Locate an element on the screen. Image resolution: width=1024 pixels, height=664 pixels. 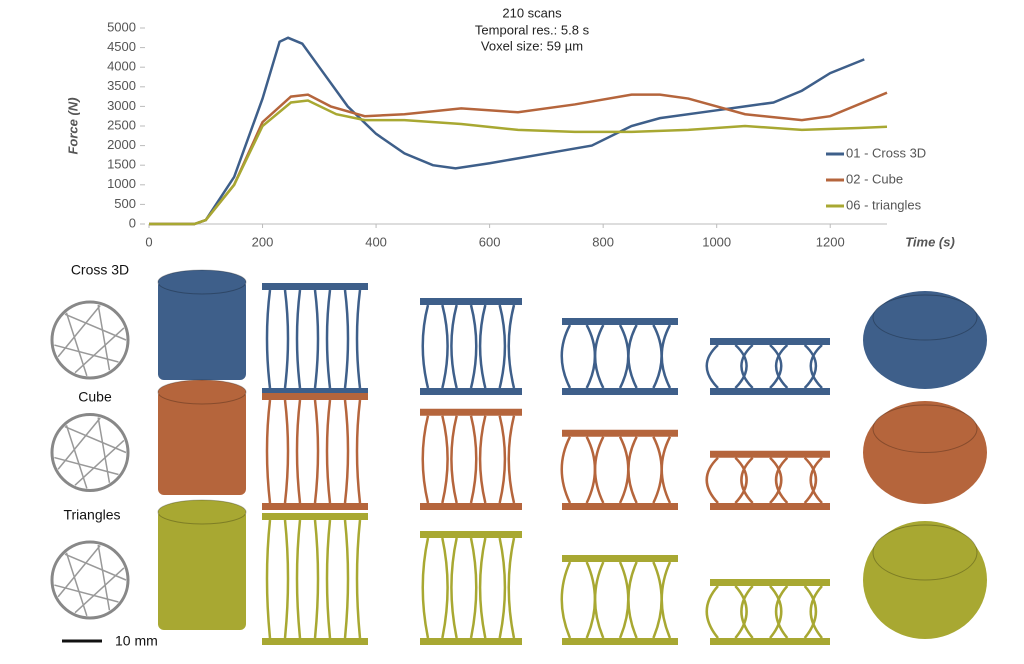
y-tick-label: 5000 is located at coordinates (121, 26).